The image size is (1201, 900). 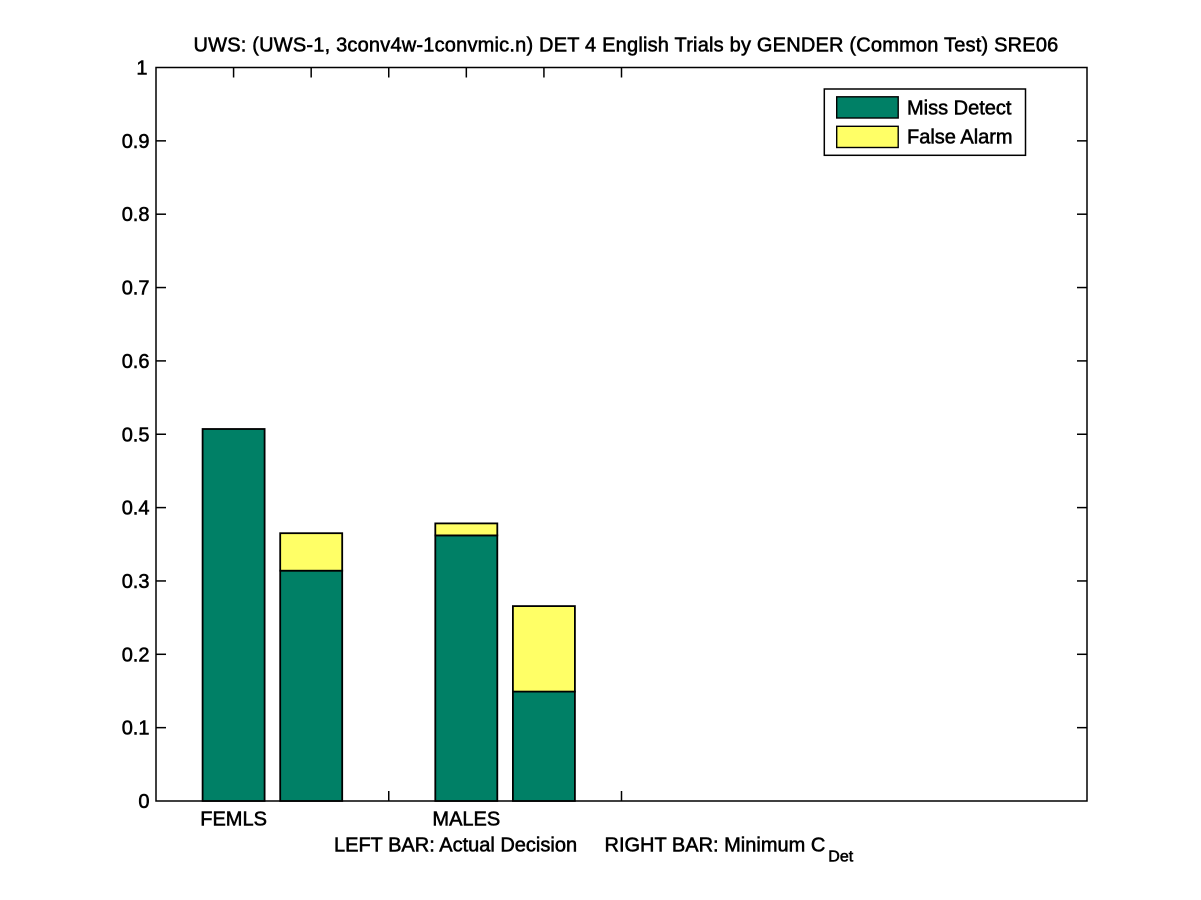 What do you see at coordinates (136, 509) in the screenshot?
I see `svg-text: 0.4` at bounding box center [136, 509].